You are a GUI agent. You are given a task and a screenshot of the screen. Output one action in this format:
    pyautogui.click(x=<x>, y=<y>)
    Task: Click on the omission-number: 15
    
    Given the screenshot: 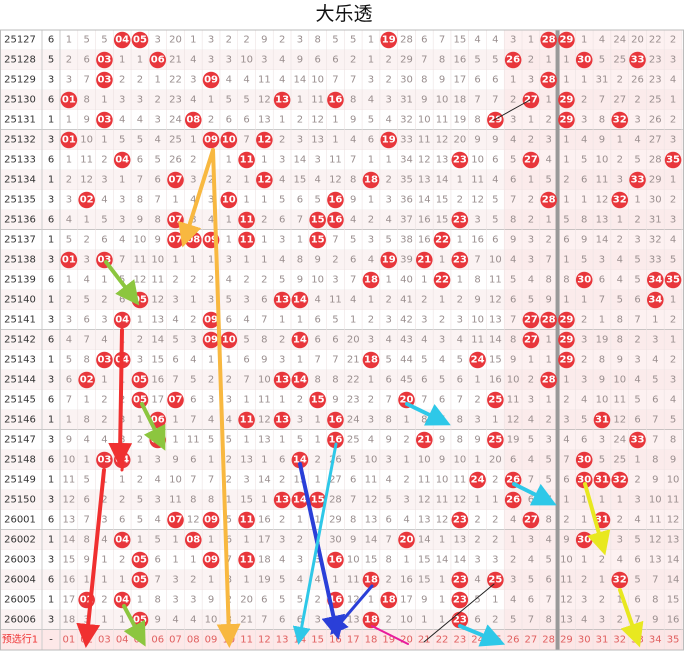 What is the action you would take?
    pyautogui.click(x=246, y=500)
    